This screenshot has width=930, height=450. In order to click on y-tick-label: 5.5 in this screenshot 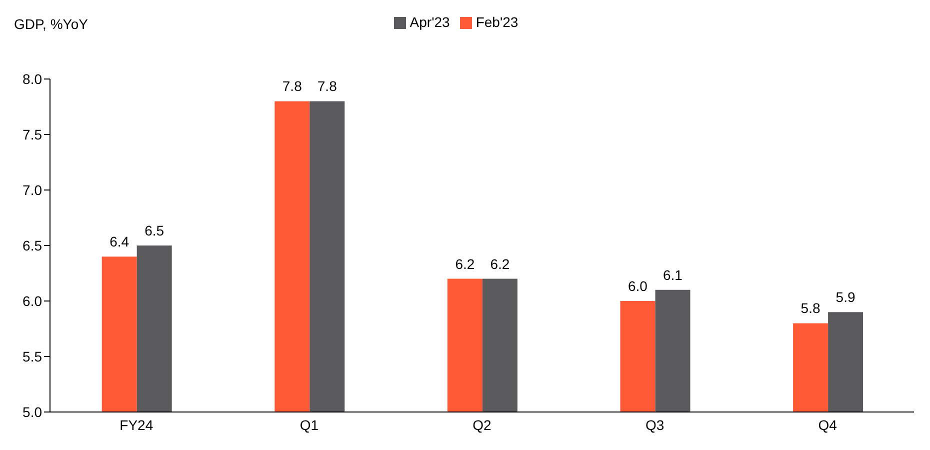, I will do `click(32, 356)`.